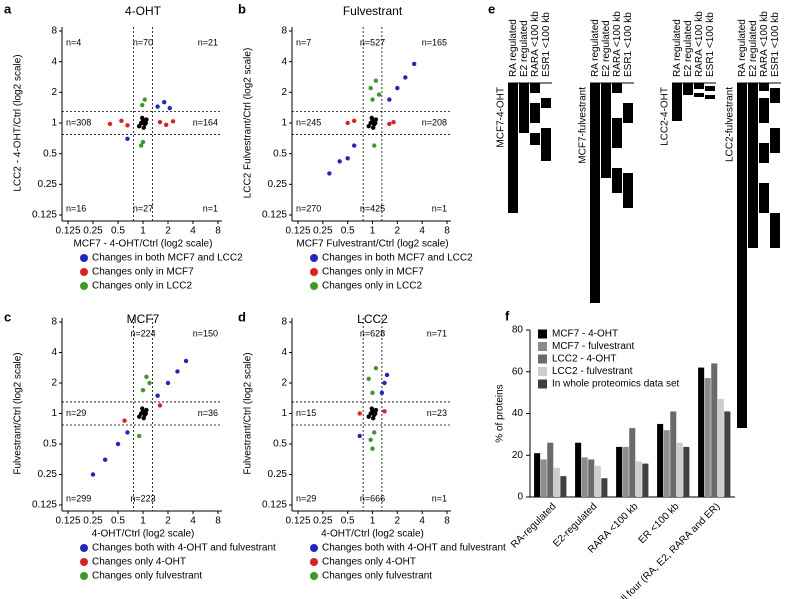 The width and height of the screenshot is (786, 599). I want to click on annotation: n=27, so click(143, 208).